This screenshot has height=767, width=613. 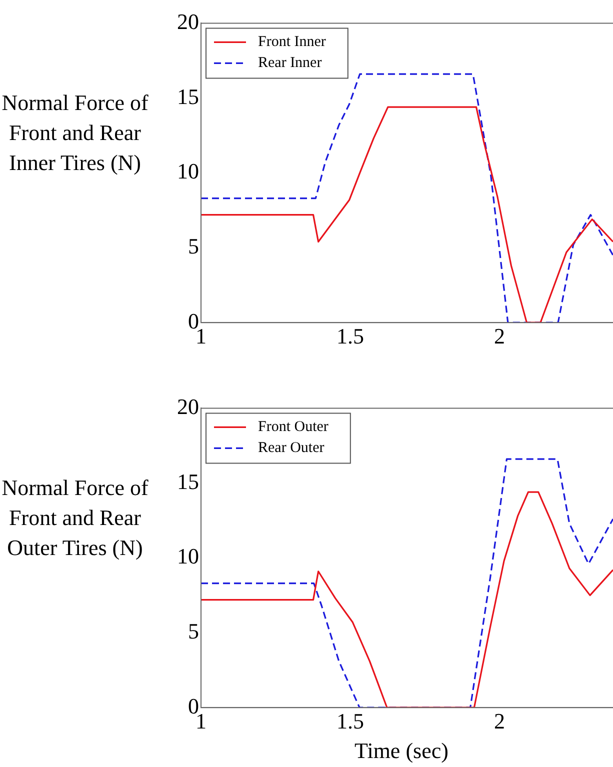 What do you see at coordinates (292, 42) in the screenshot?
I see `legend-label: Front Inner` at bounding box center [292, 42].